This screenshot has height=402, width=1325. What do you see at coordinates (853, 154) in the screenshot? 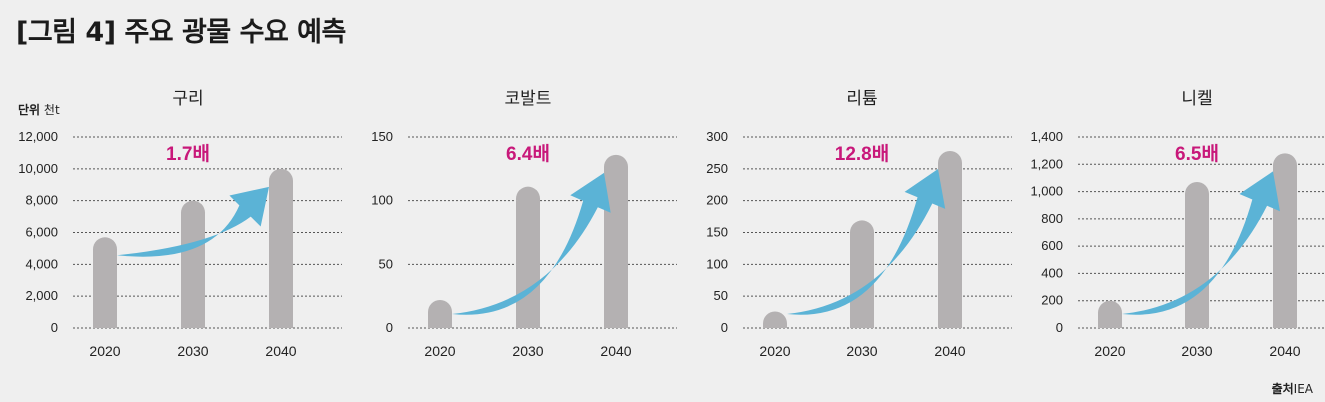
I see `growth-ratio-number: 12.8` at bounding box center [853, 154].